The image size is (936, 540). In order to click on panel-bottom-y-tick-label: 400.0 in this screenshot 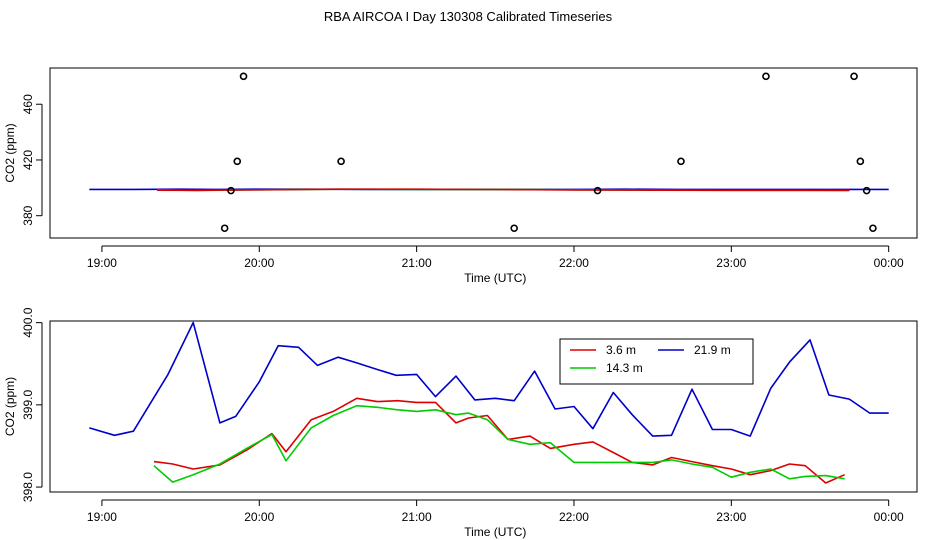, I will do `click(28, 322)`.